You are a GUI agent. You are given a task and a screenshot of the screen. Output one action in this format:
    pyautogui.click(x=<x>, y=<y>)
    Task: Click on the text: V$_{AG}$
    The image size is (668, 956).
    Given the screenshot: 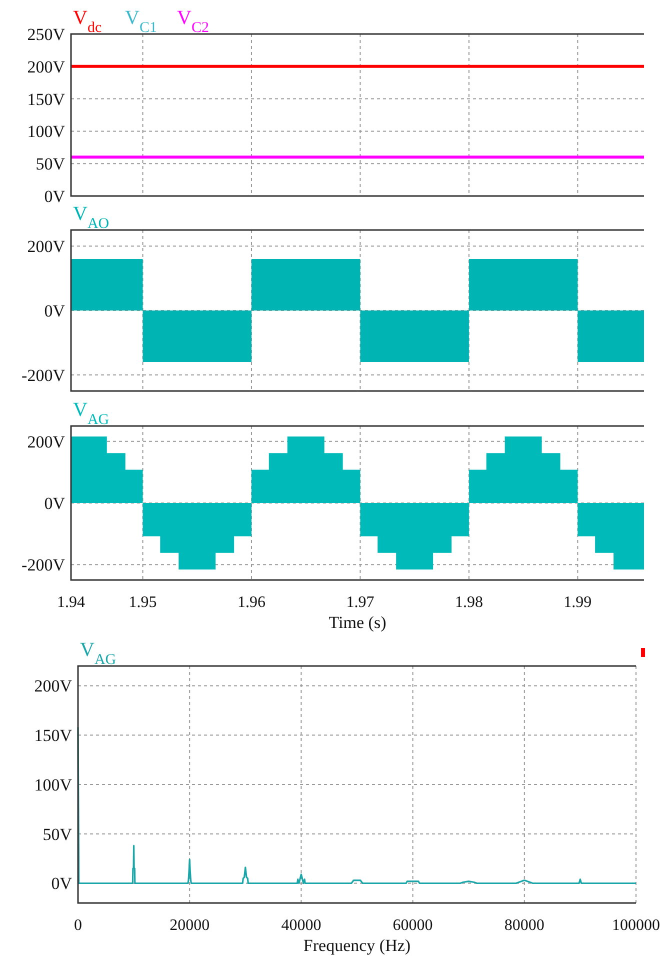 What is the action you would take?
    pyautogui.click(x=98, y=653)
    